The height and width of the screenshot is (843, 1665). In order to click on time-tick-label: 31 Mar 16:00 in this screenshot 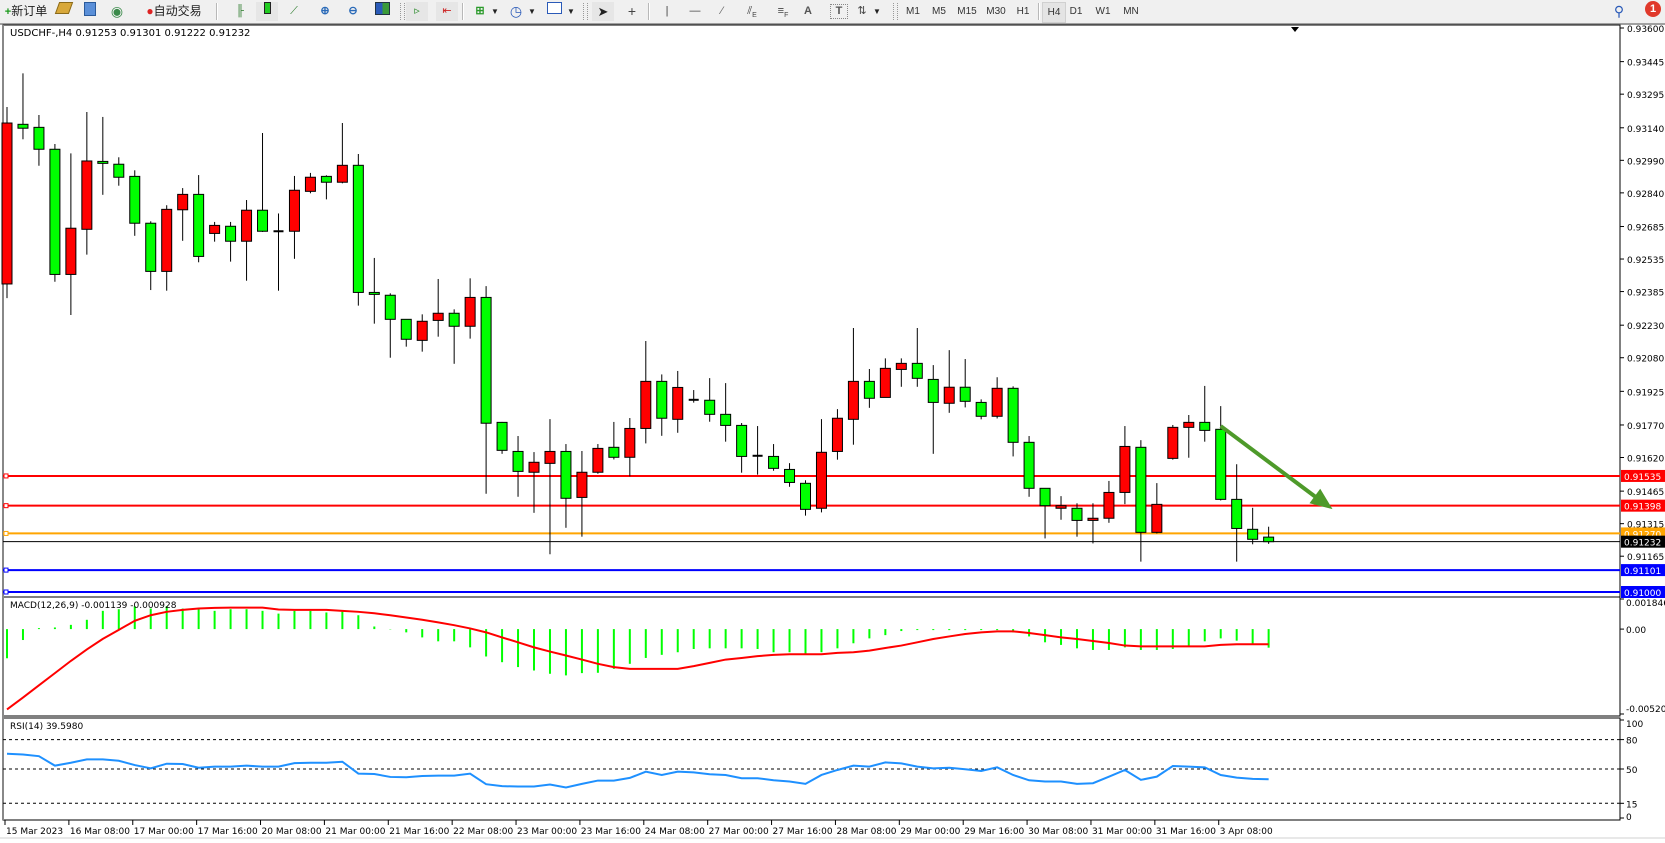, I will do `click(1186, 832)`.